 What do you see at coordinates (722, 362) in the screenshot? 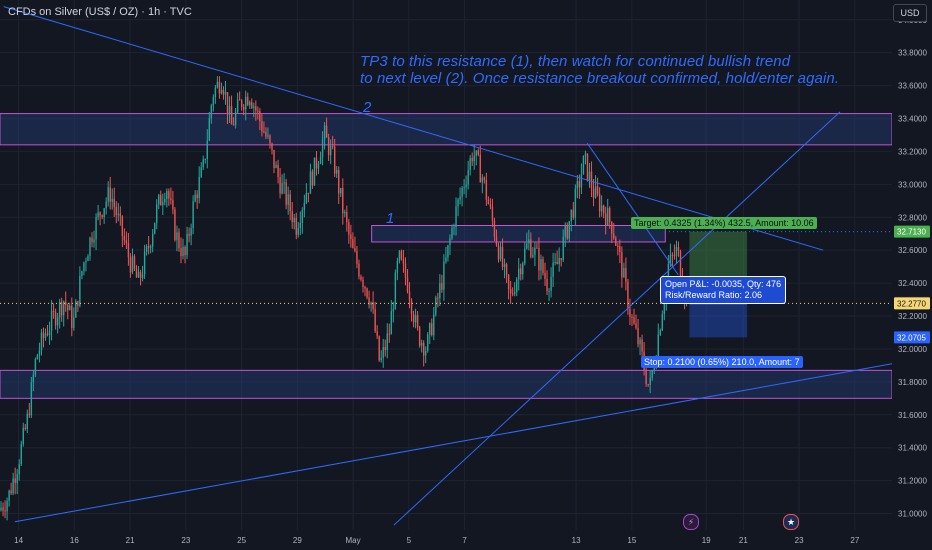
I see `stop-label: Stop: 0.2100 (0.65%) 210.0, Amount: 7` at bounding box center [722, 362].